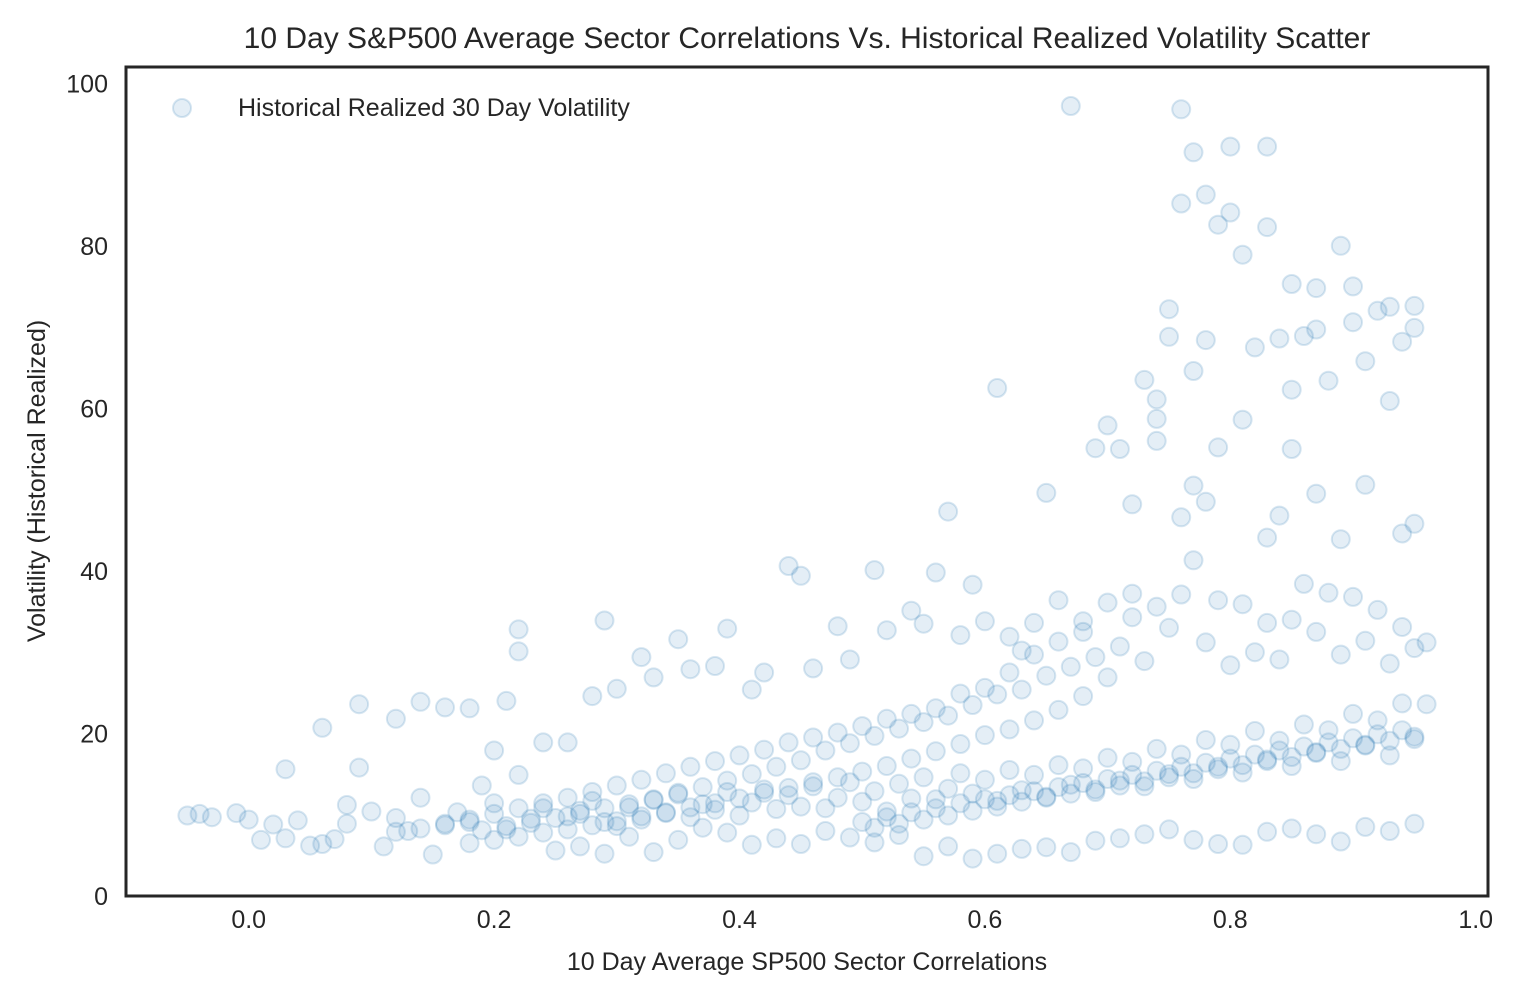 The height and width of the screenshot is (1003, 1519). I want to click on x-tick-label: 0.8, so click(1230, 920).